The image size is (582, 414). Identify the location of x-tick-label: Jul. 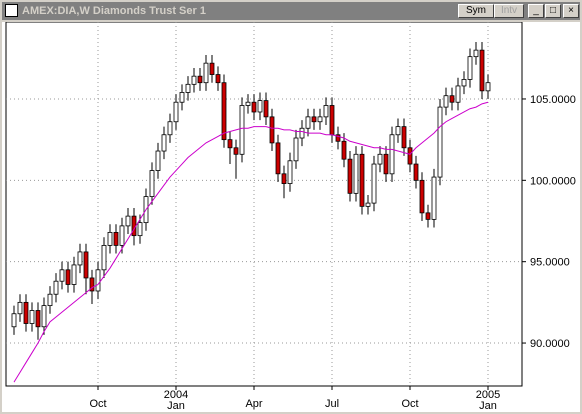
(332, 404).